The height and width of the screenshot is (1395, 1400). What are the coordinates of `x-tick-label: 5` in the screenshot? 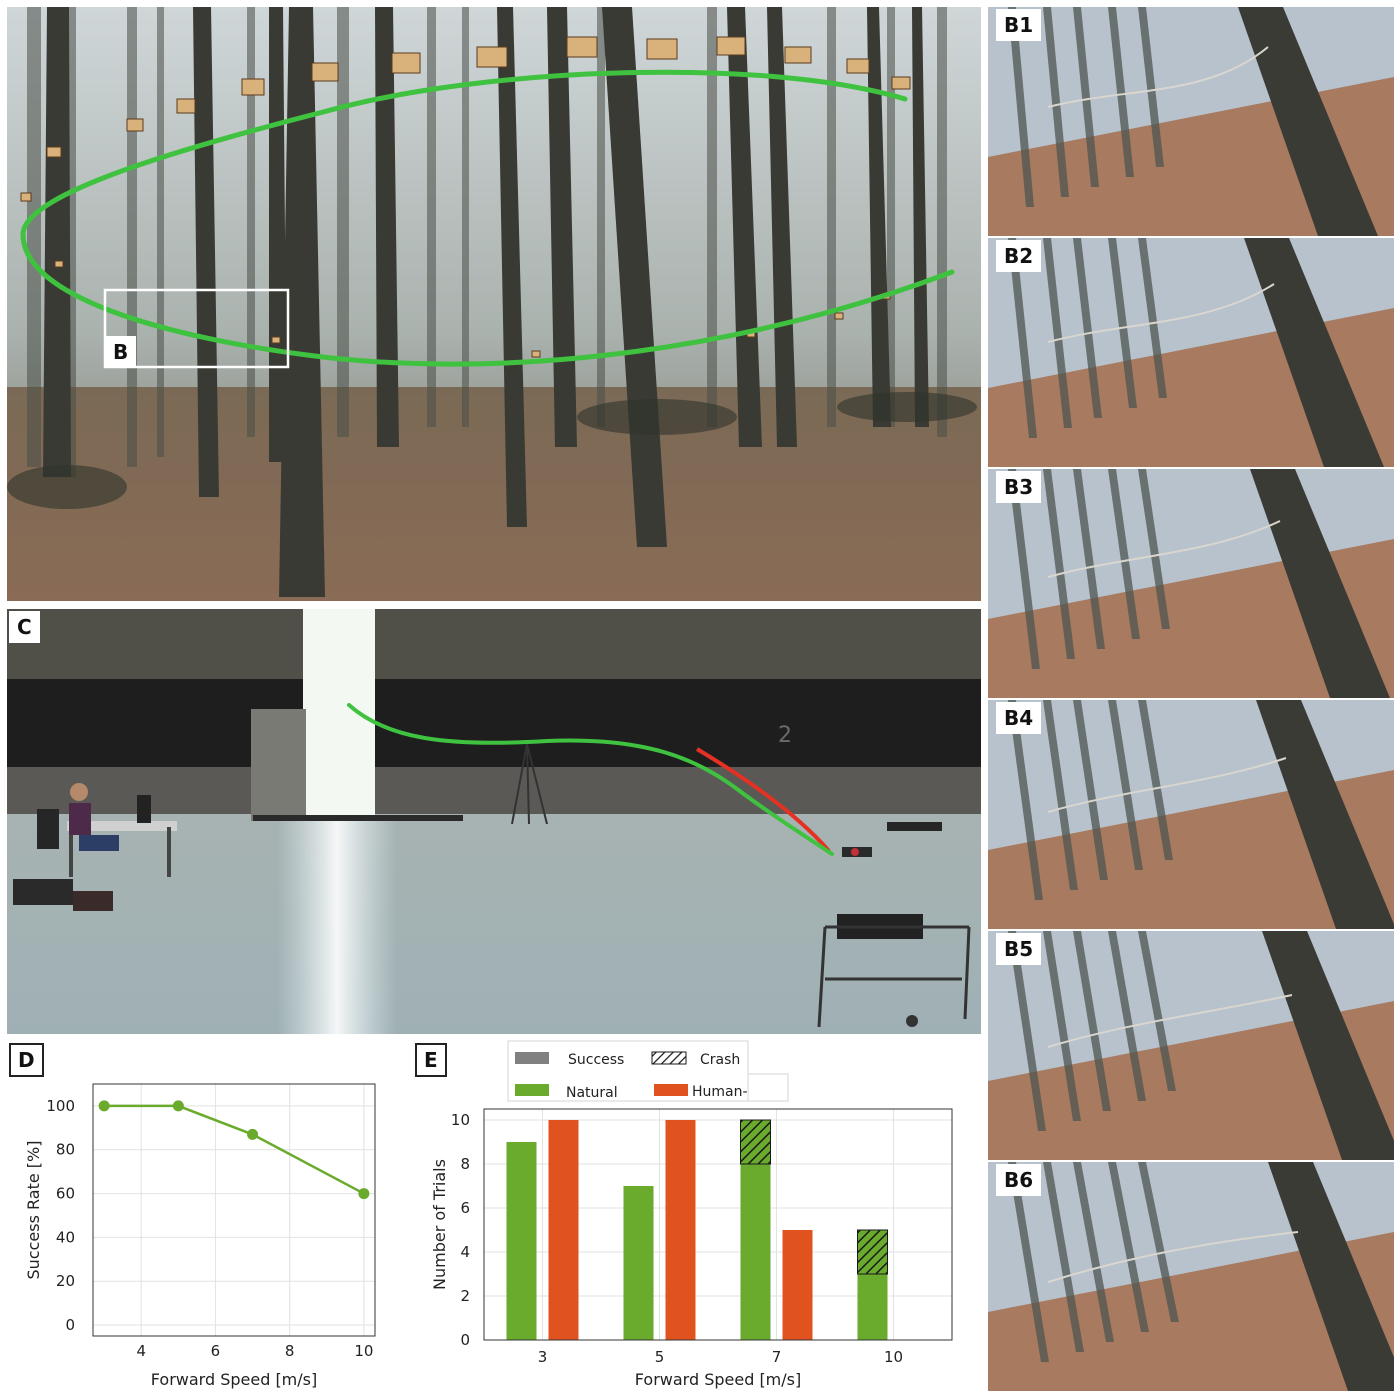 It's located at (660, 1357).